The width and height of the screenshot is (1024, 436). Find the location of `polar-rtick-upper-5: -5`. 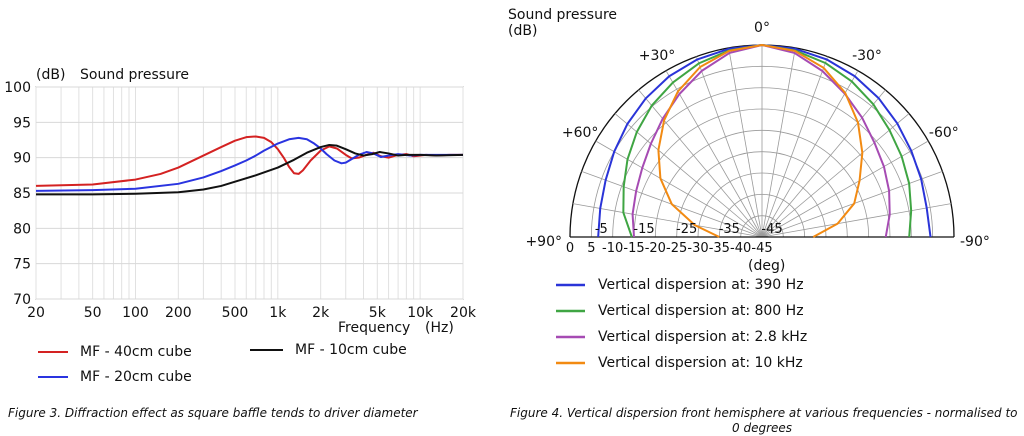

polar-rtick-upper-5: -5 is located at coordinates (601, 229).